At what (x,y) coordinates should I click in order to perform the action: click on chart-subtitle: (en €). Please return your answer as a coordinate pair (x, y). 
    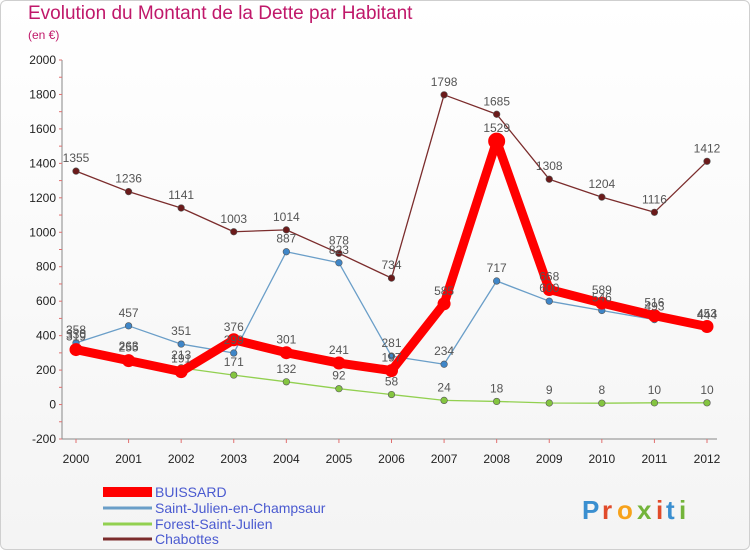
    Looking at the image, I should click on (44, 35).